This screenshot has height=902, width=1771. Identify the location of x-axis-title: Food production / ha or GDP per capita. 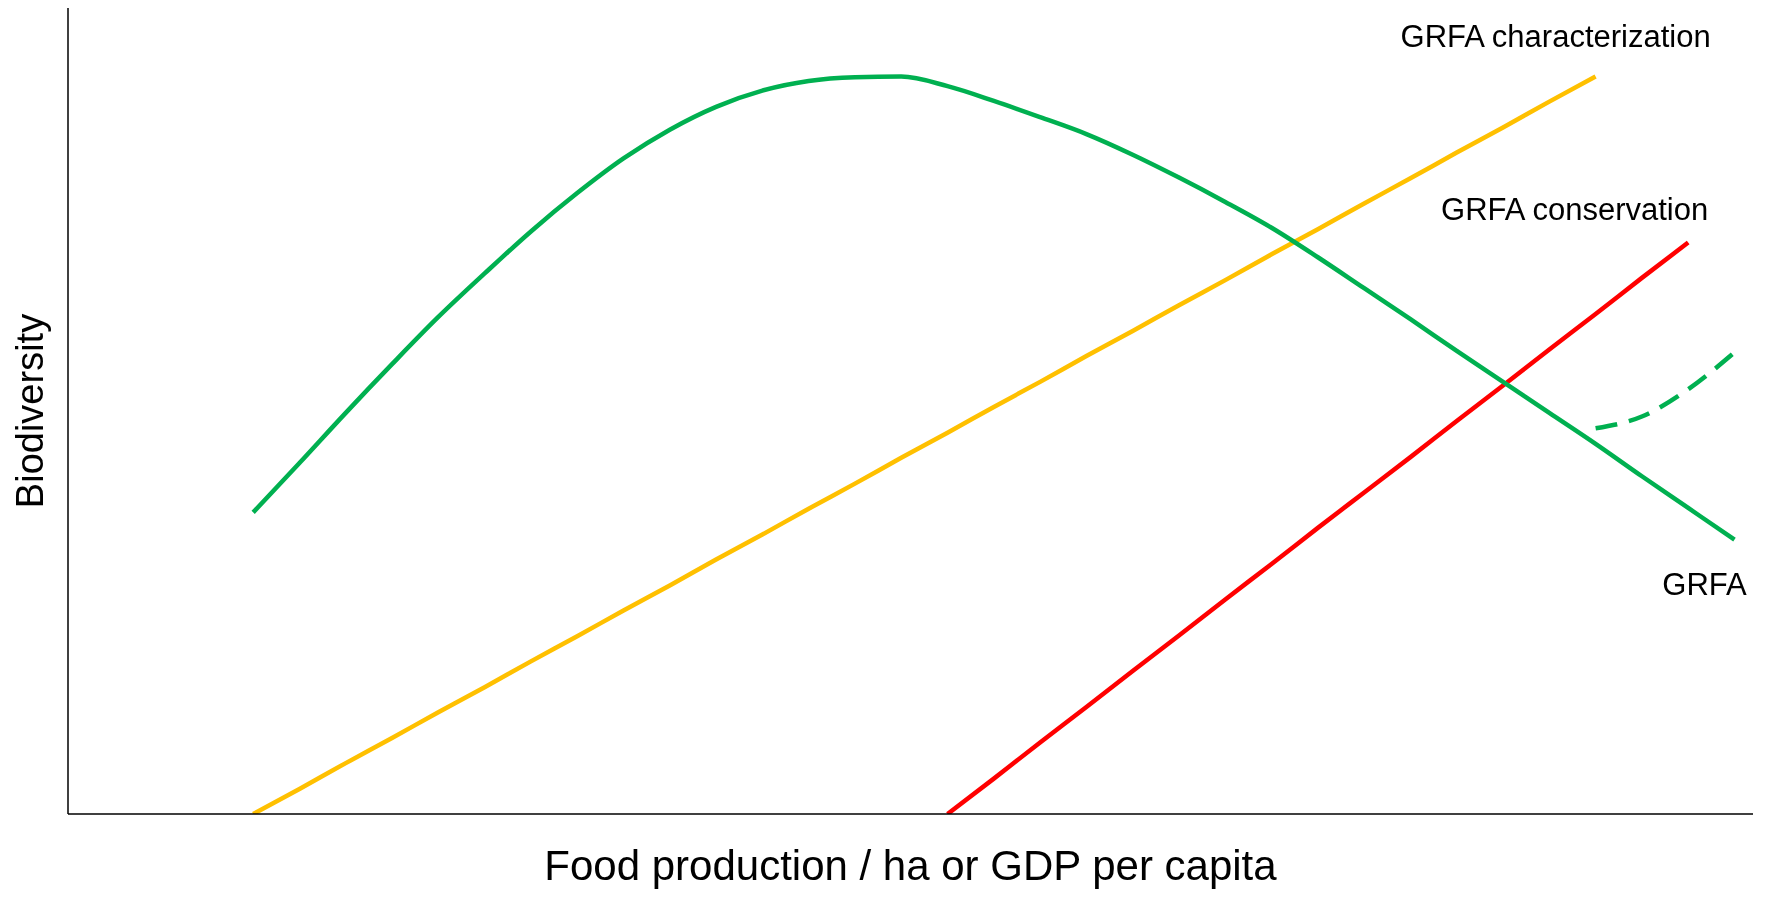
(911, 865).